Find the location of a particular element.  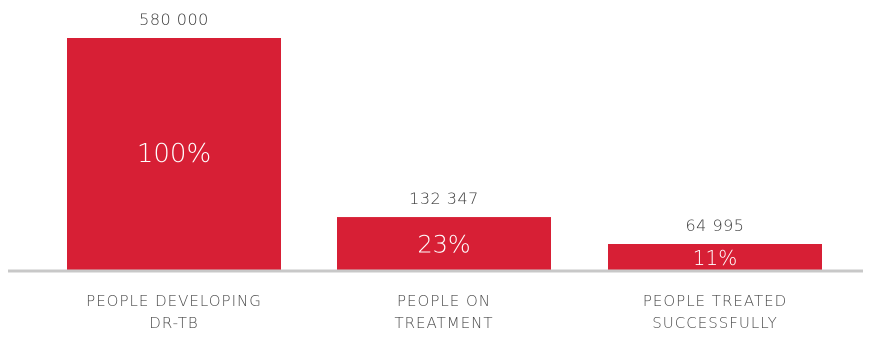

category-label-2-line-1: PEOPLE ON is located at coordinates (444, 301).